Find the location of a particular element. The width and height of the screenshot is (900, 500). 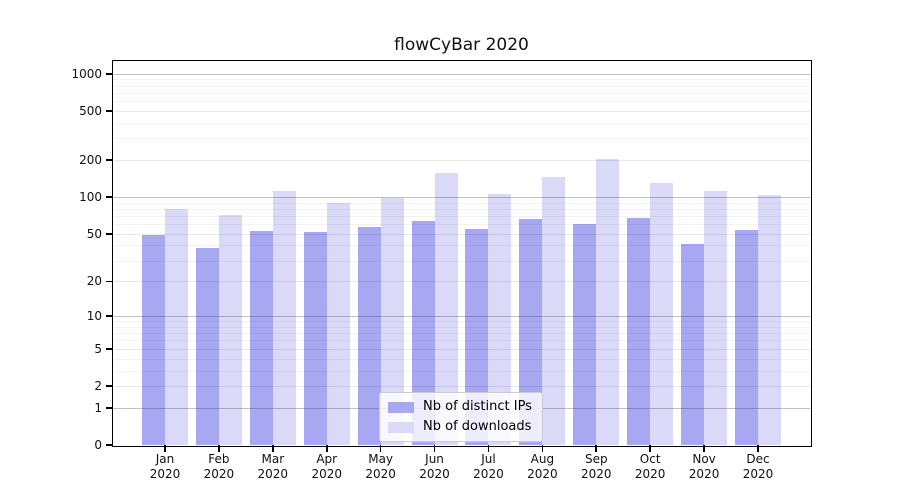

bar-jan-distinct-ips is located at coordinates (153, 339).